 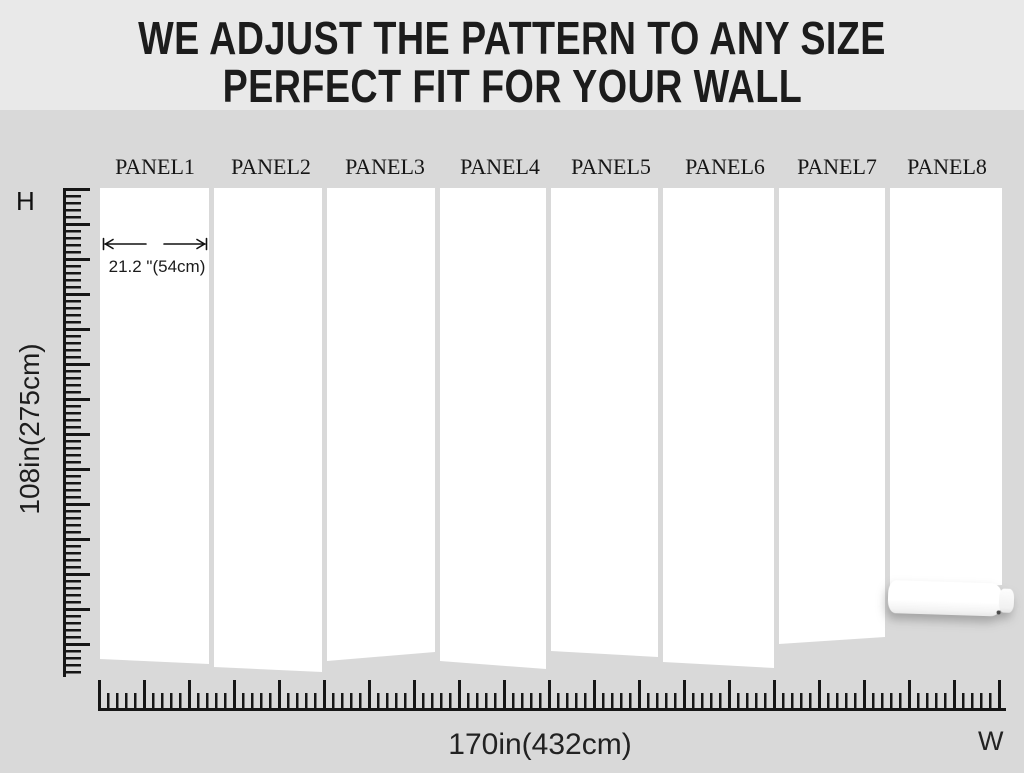 I want to click on wallpaper-roll, so click(x=951, y=600).